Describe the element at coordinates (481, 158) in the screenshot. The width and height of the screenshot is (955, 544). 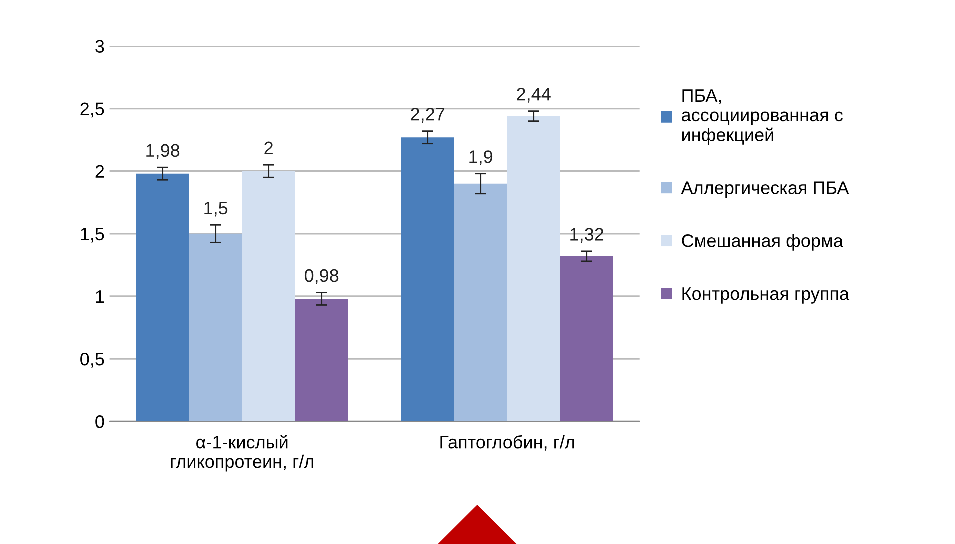
I see `data-label: 1,9` at that location.